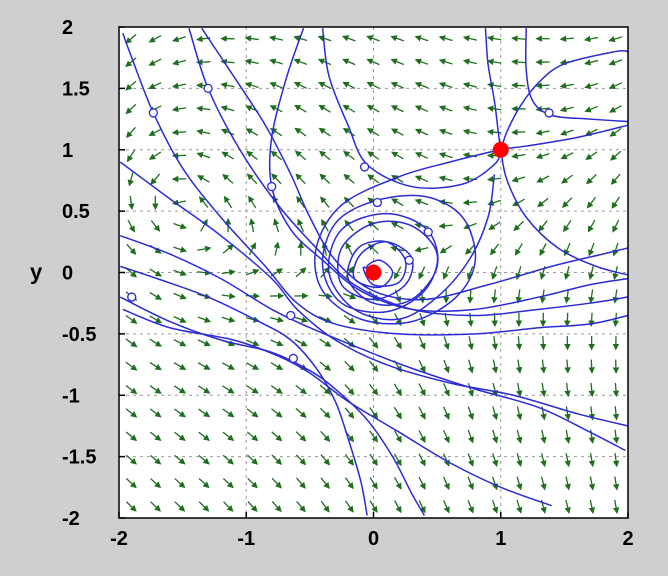  Describe the element at coordinates (71, 519) in the screenshot. I see `y-tick-label: -2` at that location.